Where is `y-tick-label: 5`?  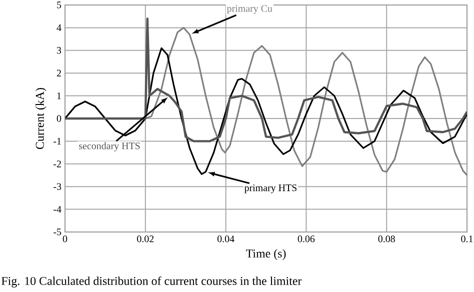
y-tick-label: 5 is located at coordinates (59, 5).